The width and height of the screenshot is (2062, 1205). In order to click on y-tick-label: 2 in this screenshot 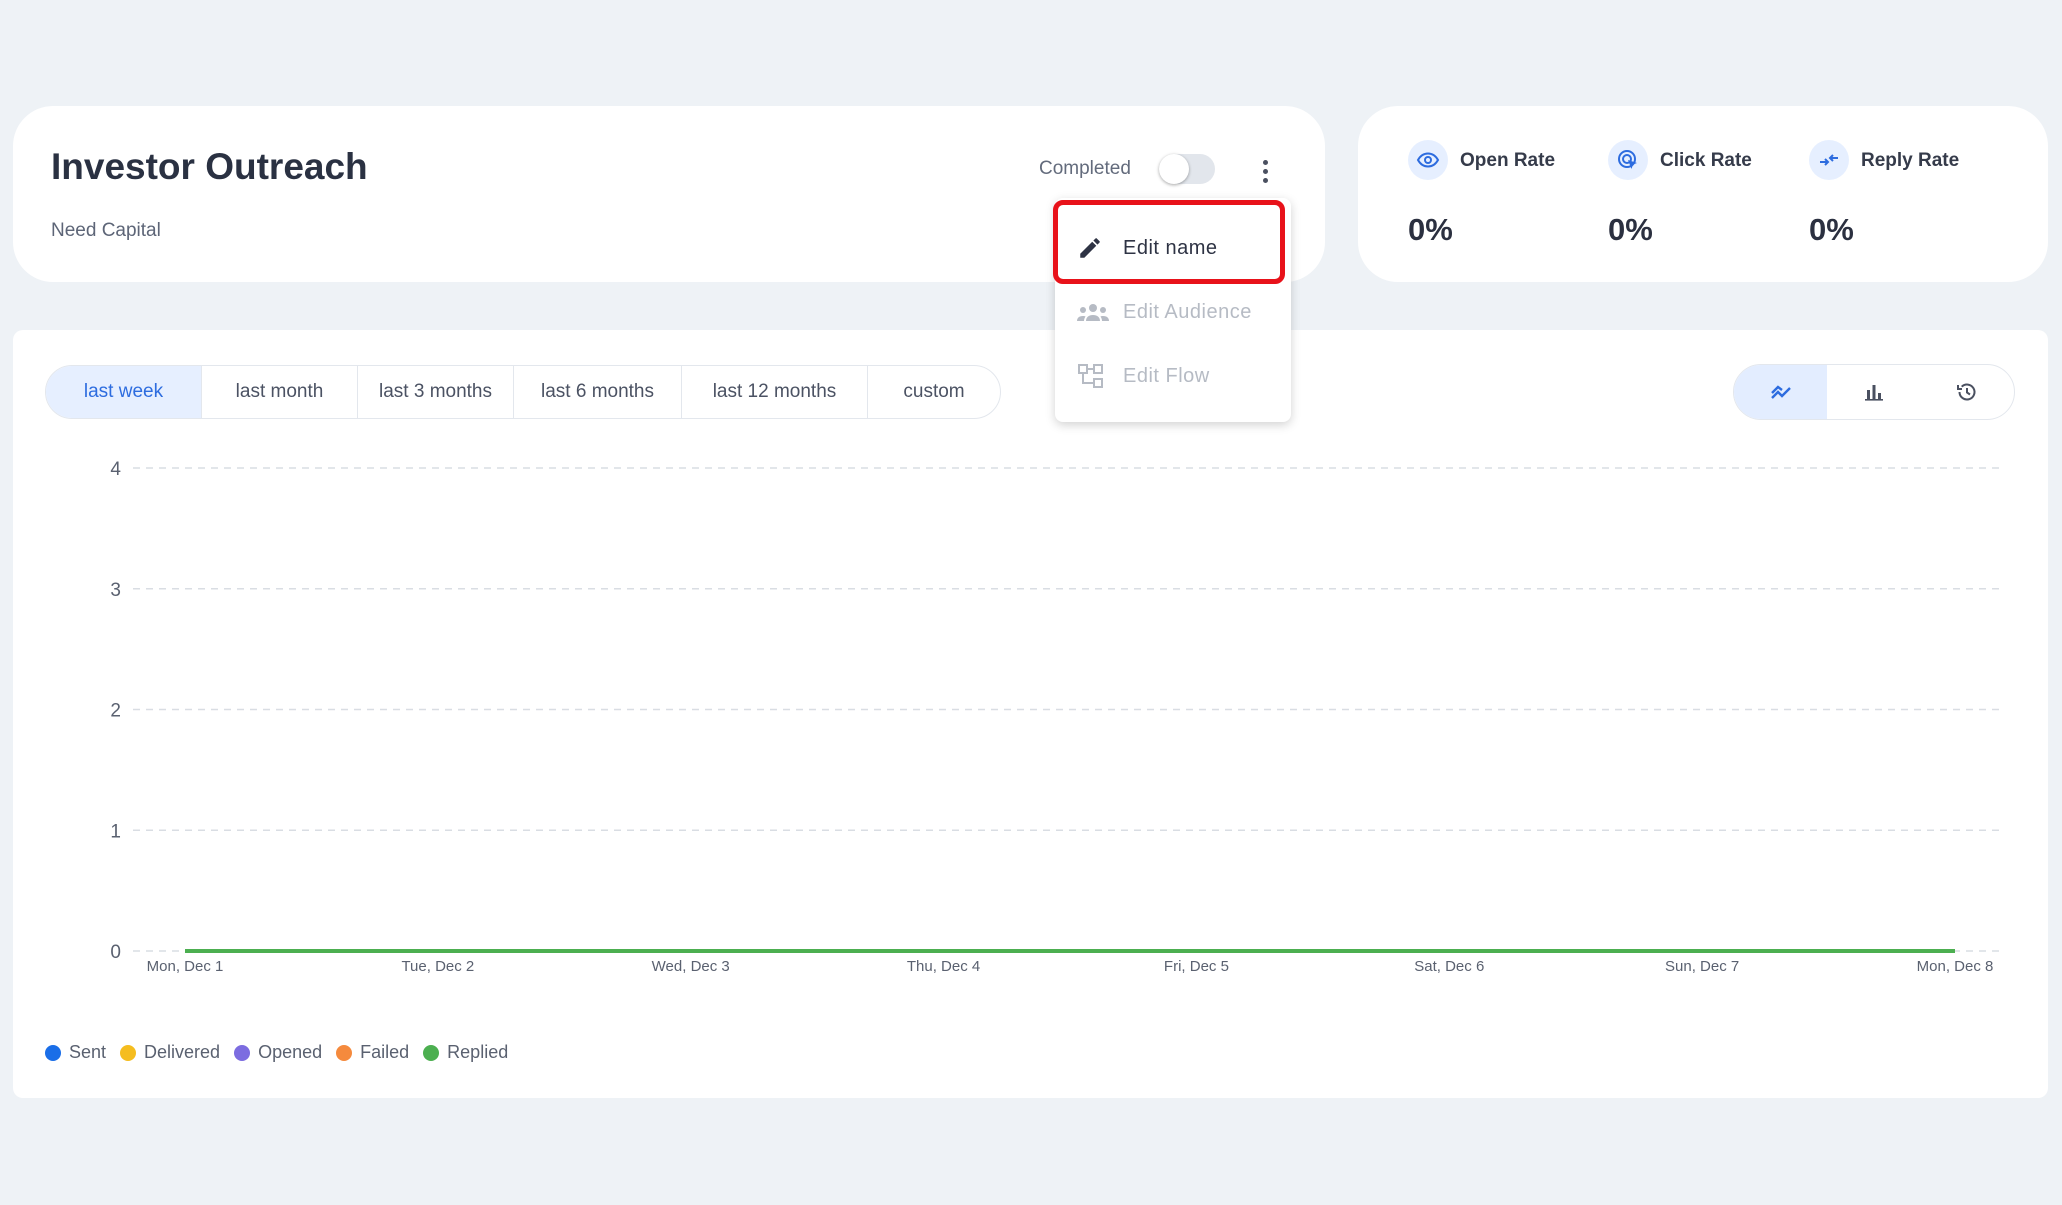, I will do `click(115, 711)`.